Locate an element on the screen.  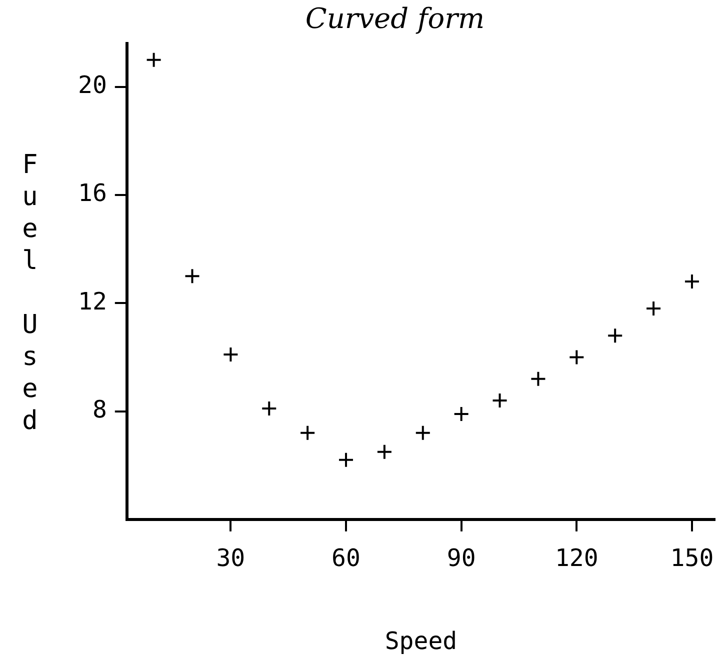
x-tick-label: 150 is located at coordinates (692, 558).